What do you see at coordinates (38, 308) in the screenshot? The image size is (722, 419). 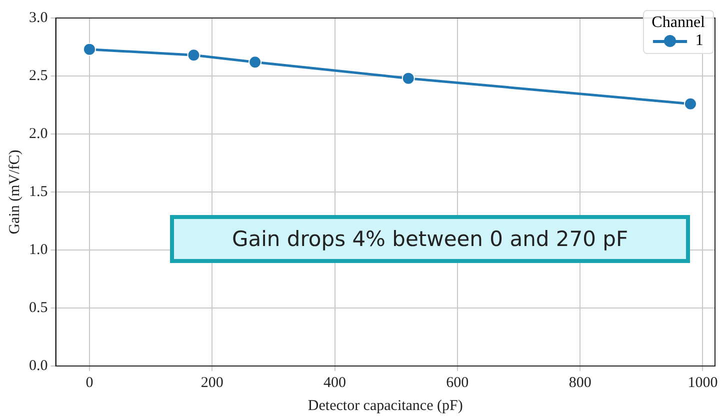 I see `y-tick-label: 0.5` at bounding box center [38, 308].